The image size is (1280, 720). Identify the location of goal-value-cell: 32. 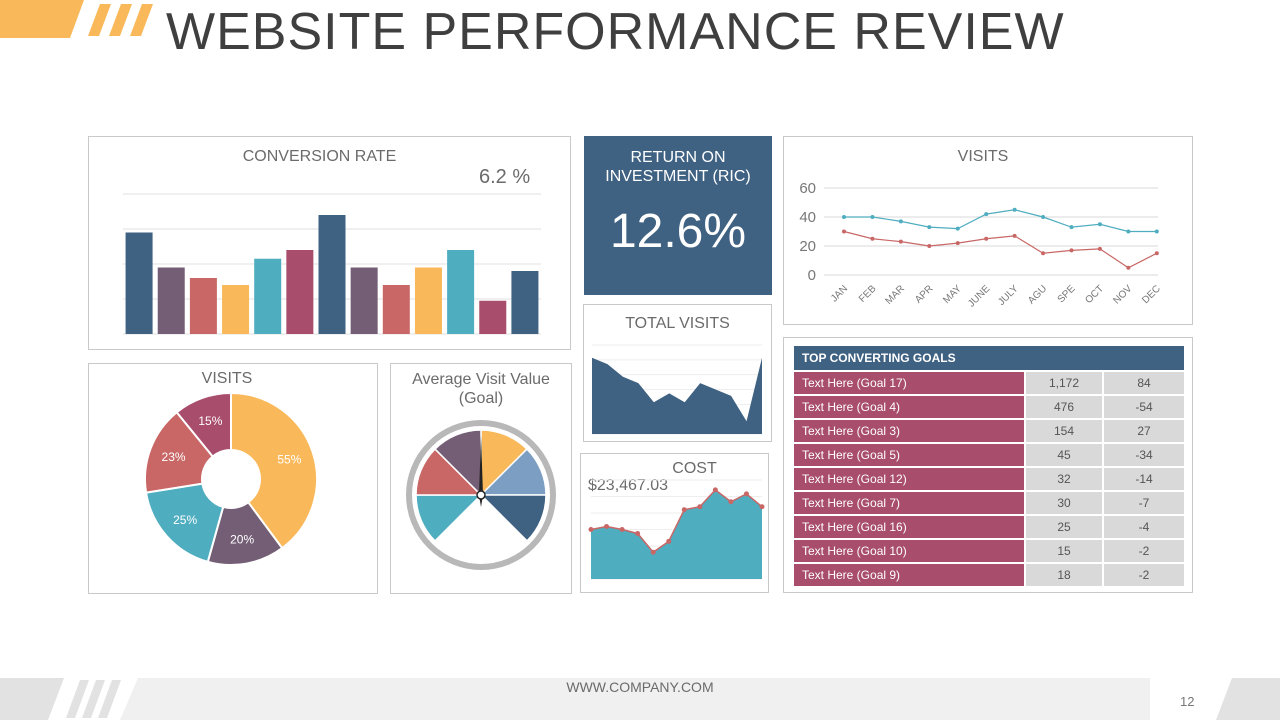
(1065, 479).